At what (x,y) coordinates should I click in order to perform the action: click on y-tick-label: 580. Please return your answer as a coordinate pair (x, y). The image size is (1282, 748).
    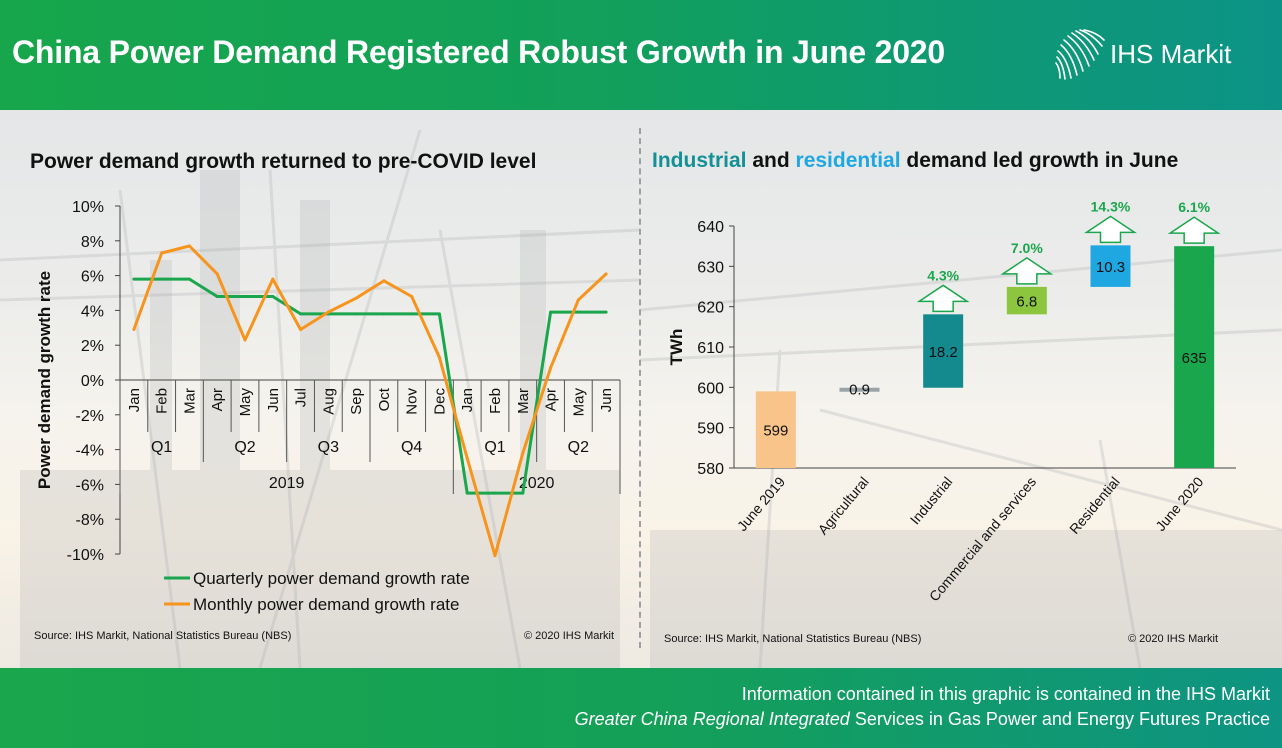
    Looking at the image, I should click on (710, 469).